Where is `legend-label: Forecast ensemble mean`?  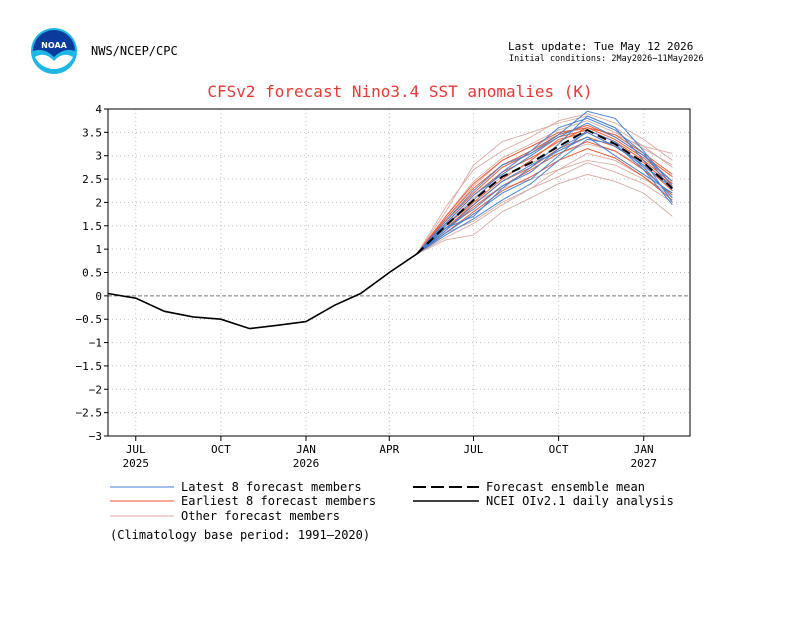 legend-label: Forecast ensemble mean is located at coordinates (565, 487).